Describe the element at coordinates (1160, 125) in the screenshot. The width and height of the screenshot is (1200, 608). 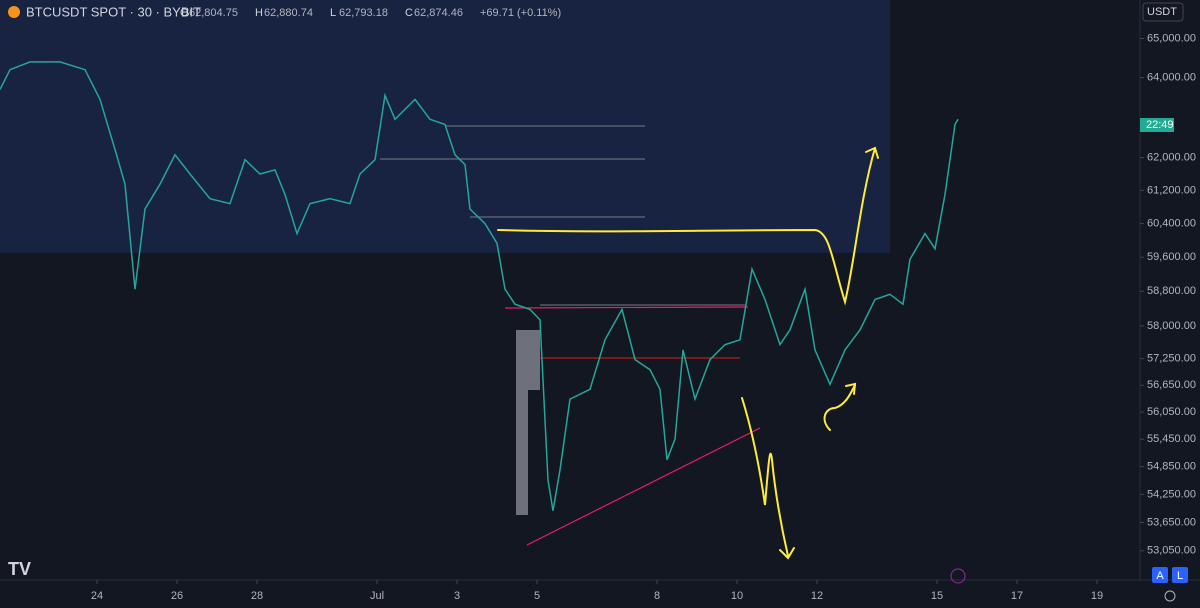
I see `countdown: 22:49` at that location.